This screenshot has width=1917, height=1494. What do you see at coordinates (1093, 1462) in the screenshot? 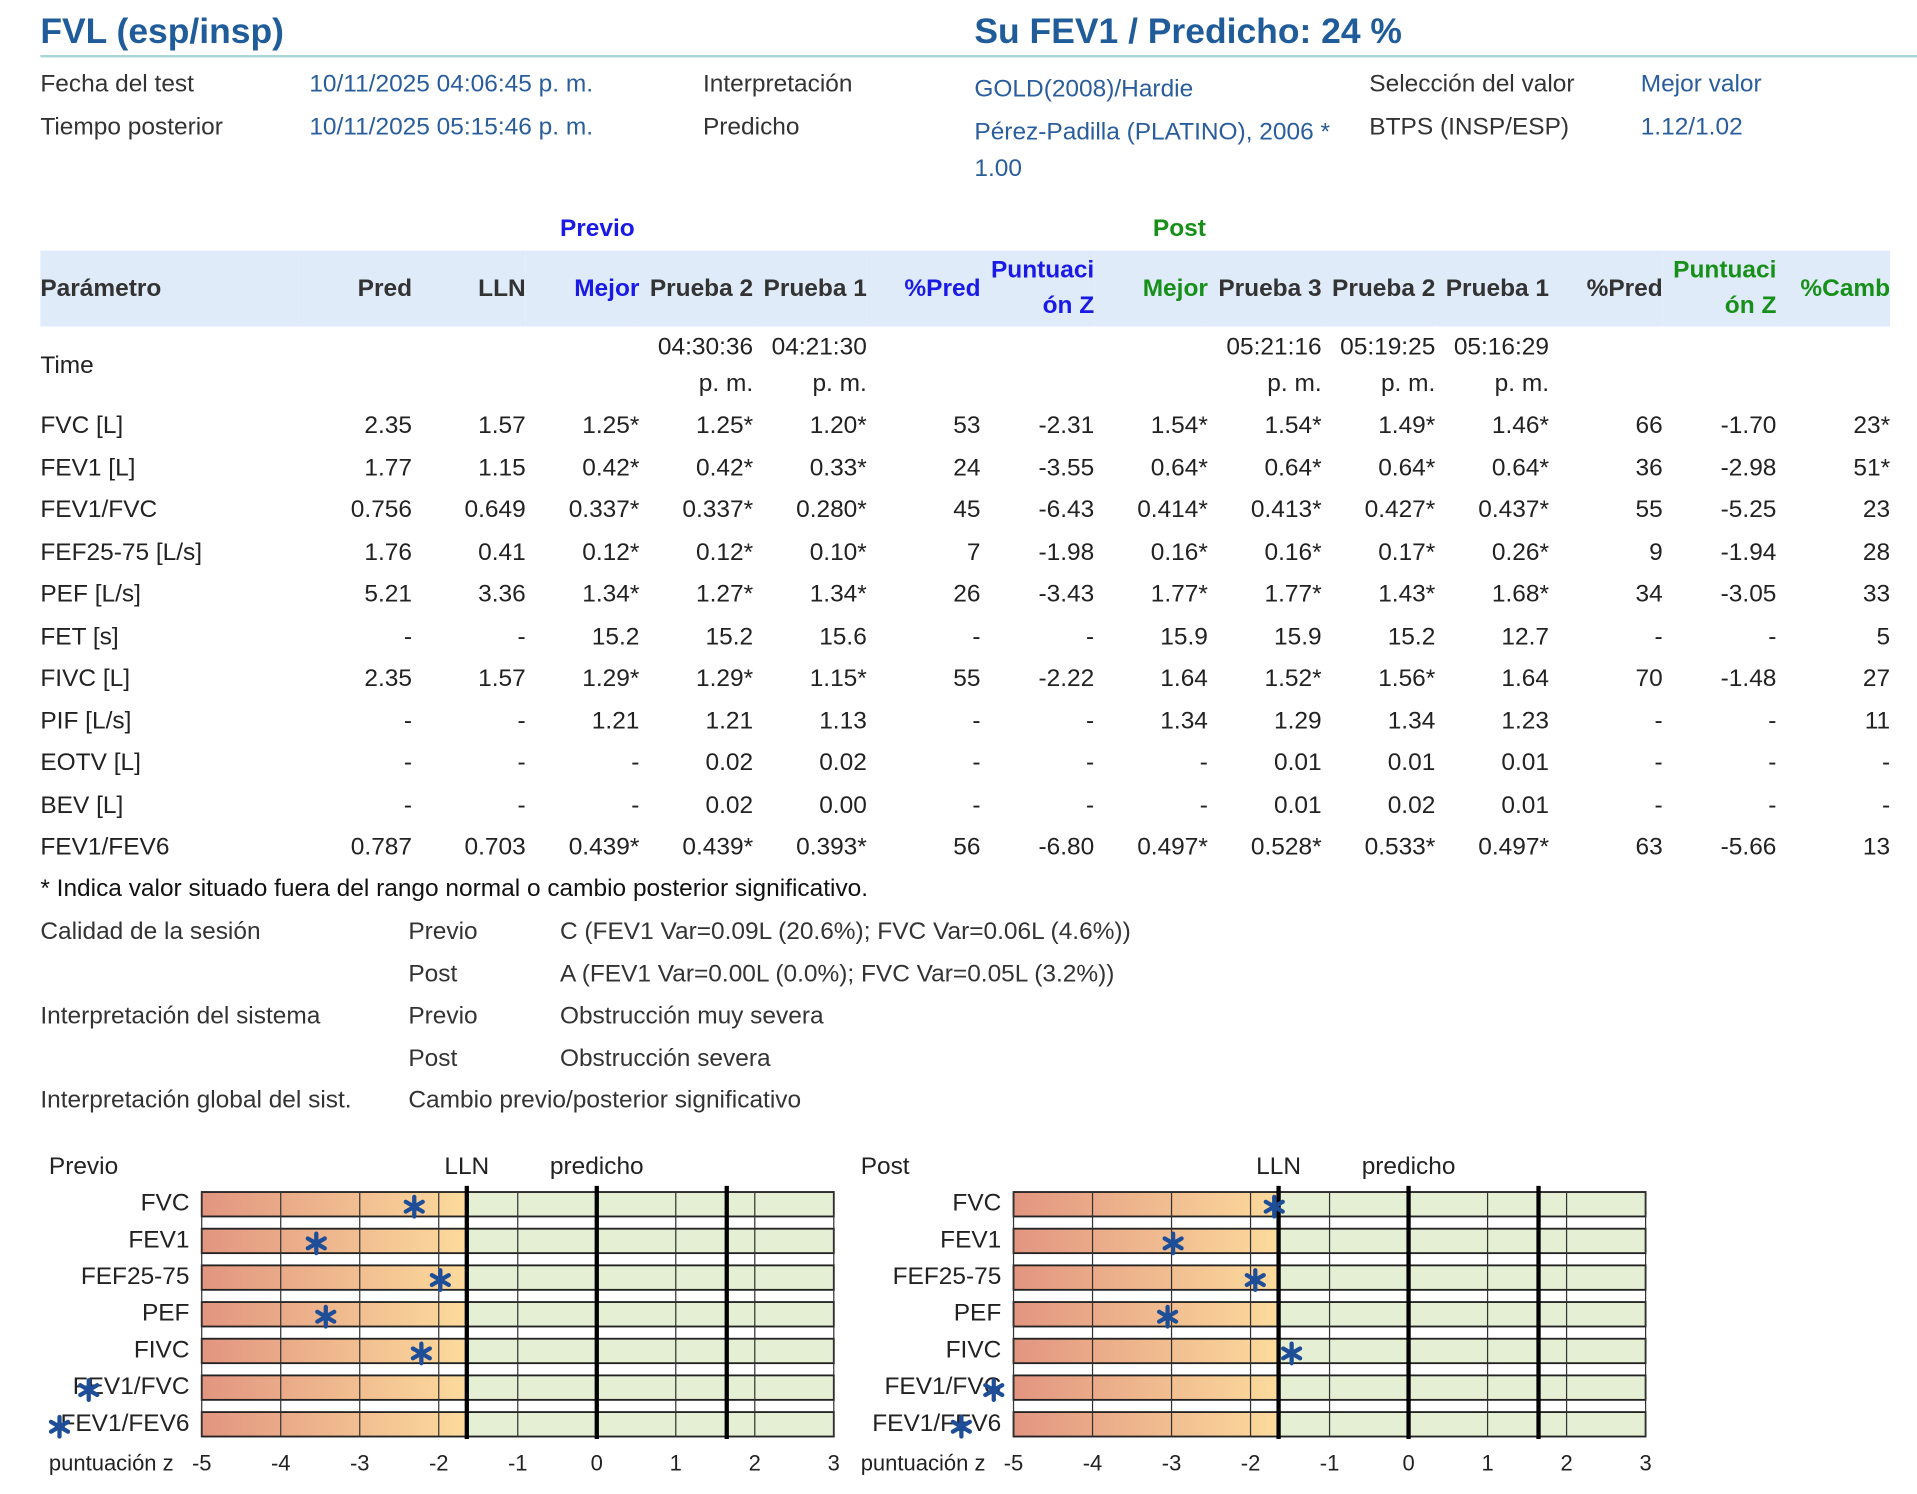
I see `x-tick-label: -4` at bounding box center [1093, 1462].